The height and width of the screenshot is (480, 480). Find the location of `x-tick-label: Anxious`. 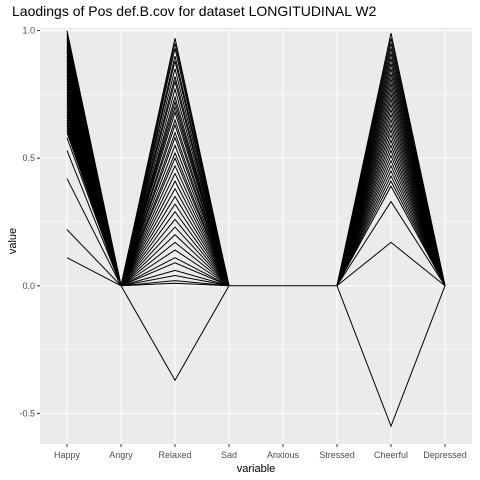

x-tick-label: Anxious is located at coordinates (283, 455).